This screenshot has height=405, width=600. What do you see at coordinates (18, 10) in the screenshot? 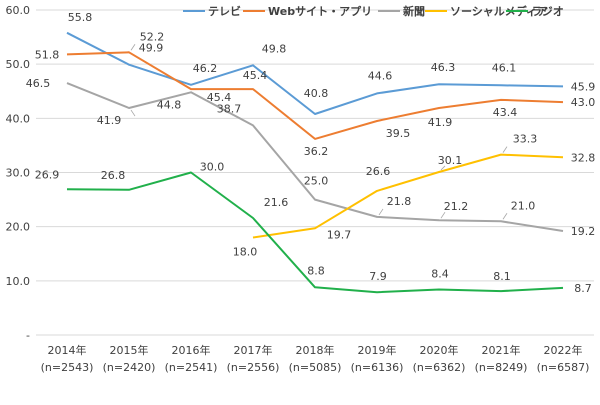
I see `y-tick-label: 60.0` at bounding box center [18, 10].